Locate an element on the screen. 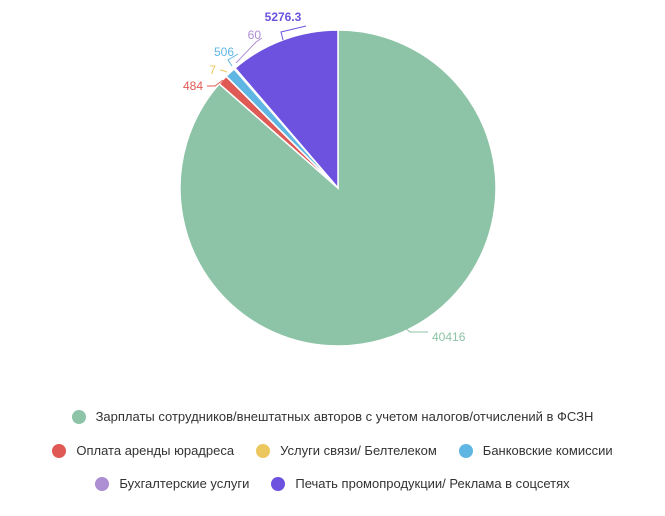 The image size is (665, 516). leader-line-bank-fees is located at coordinates (233, 60).